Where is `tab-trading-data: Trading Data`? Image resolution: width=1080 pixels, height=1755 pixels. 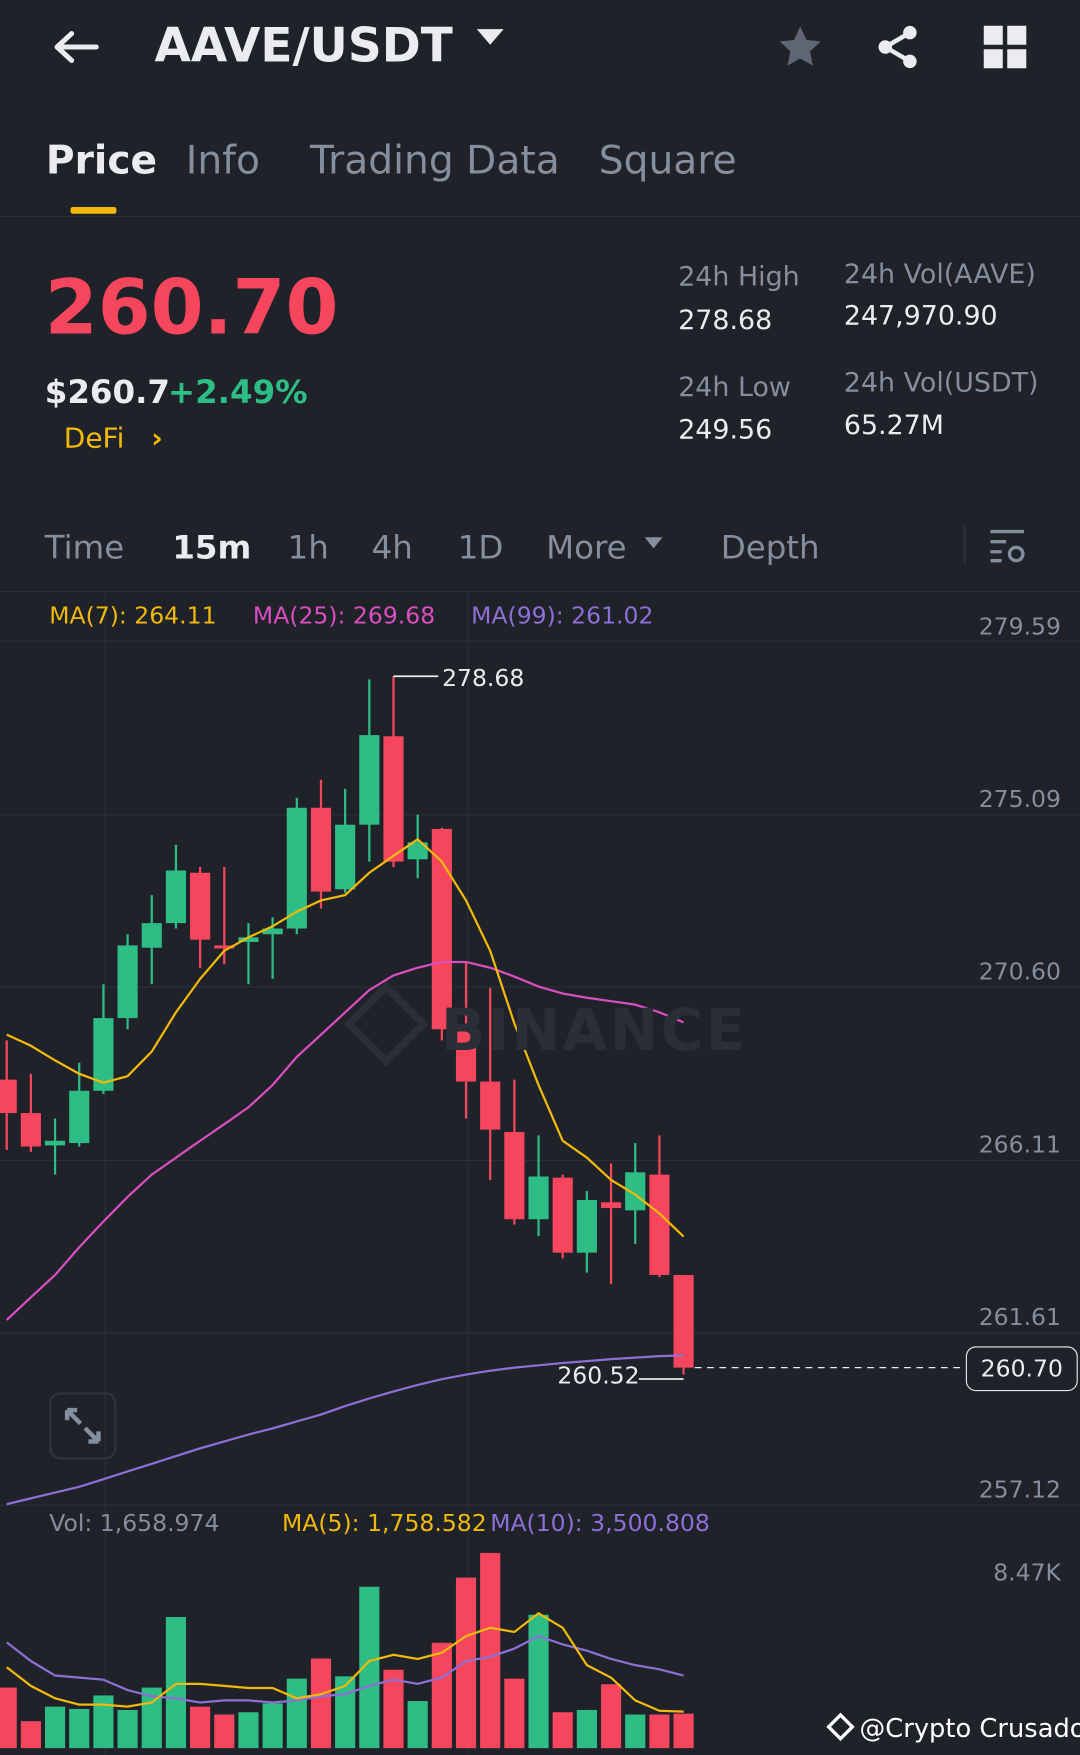 tab-trading-data: Trading Data is located at coordinates (435, 161).